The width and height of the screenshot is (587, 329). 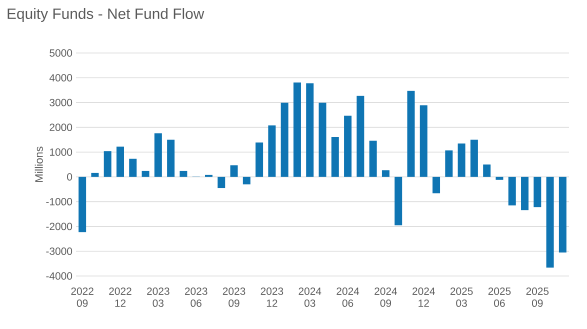 I want to click on x-tick-label: 2024 09, so click(x=386, y=297).